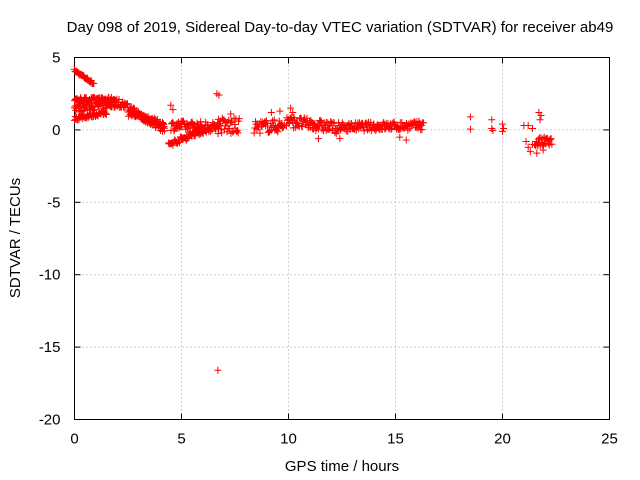 The height and width of the screenshot is (480, 640). I want to click on x-tick-label: 25, so click(609, 439).